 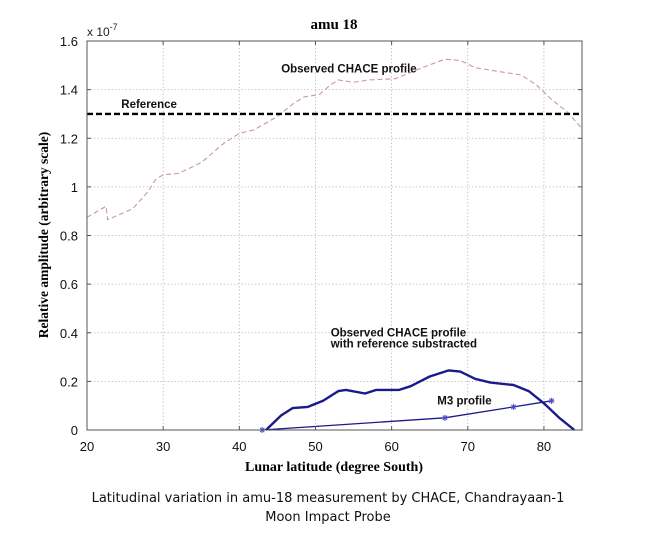 What do you see at coordinates (239, 446) in the screenshot?
I see `x-tick-label: 40` at bounding box center [239, 446].